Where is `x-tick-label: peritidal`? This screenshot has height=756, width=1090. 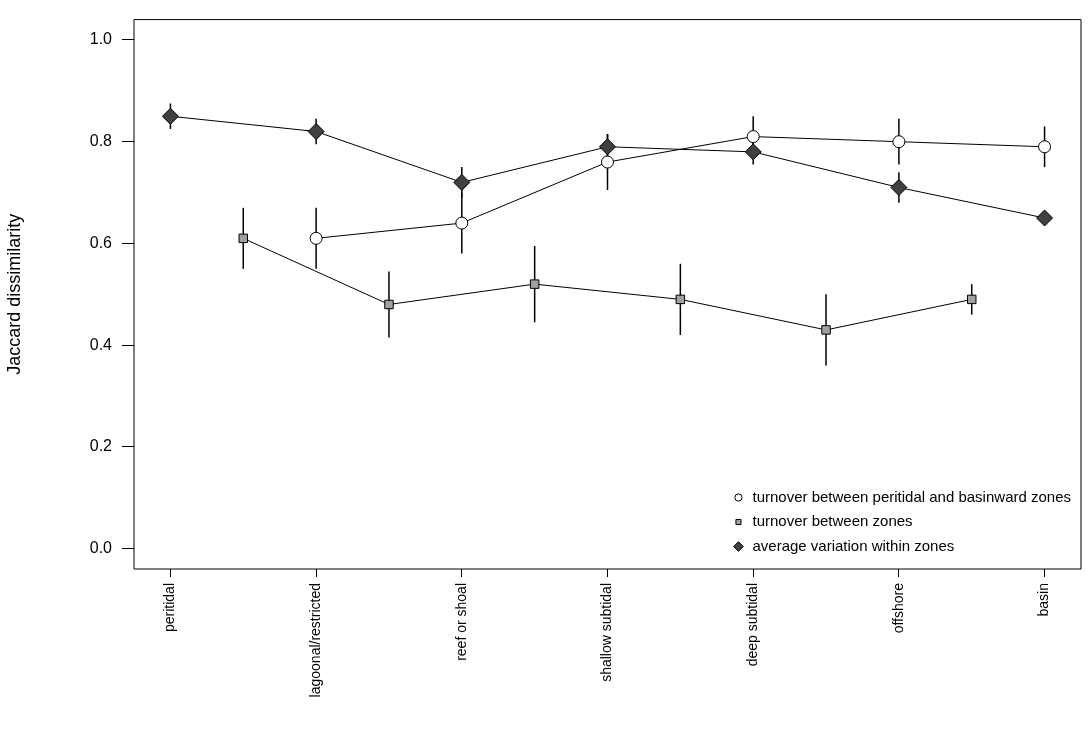
x-tick-label: peritidal is located at coordinates (169, 608).